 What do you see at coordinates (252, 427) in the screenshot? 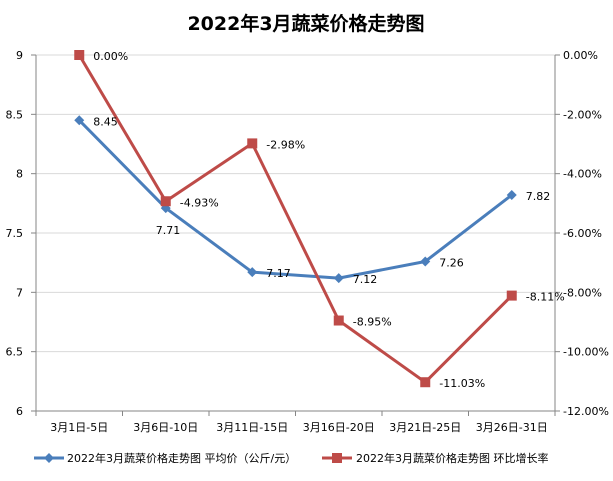
I see `x-tick-label: 3月11日-15日` at bounding box center [252, 427].